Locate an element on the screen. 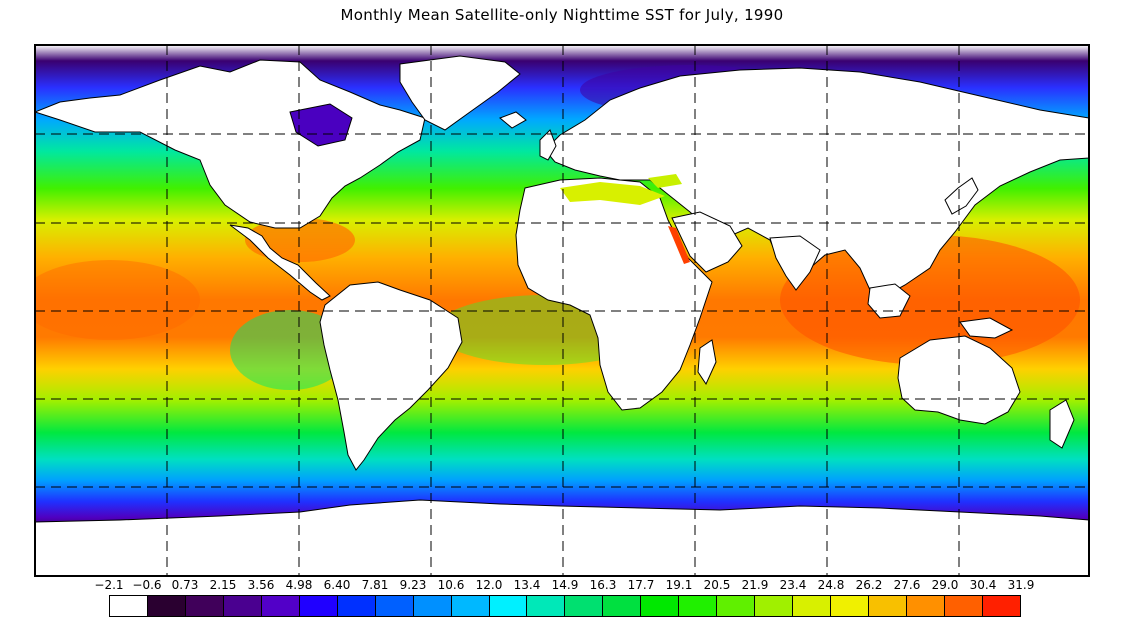  land-iceland is located at coordinates (513, 120).